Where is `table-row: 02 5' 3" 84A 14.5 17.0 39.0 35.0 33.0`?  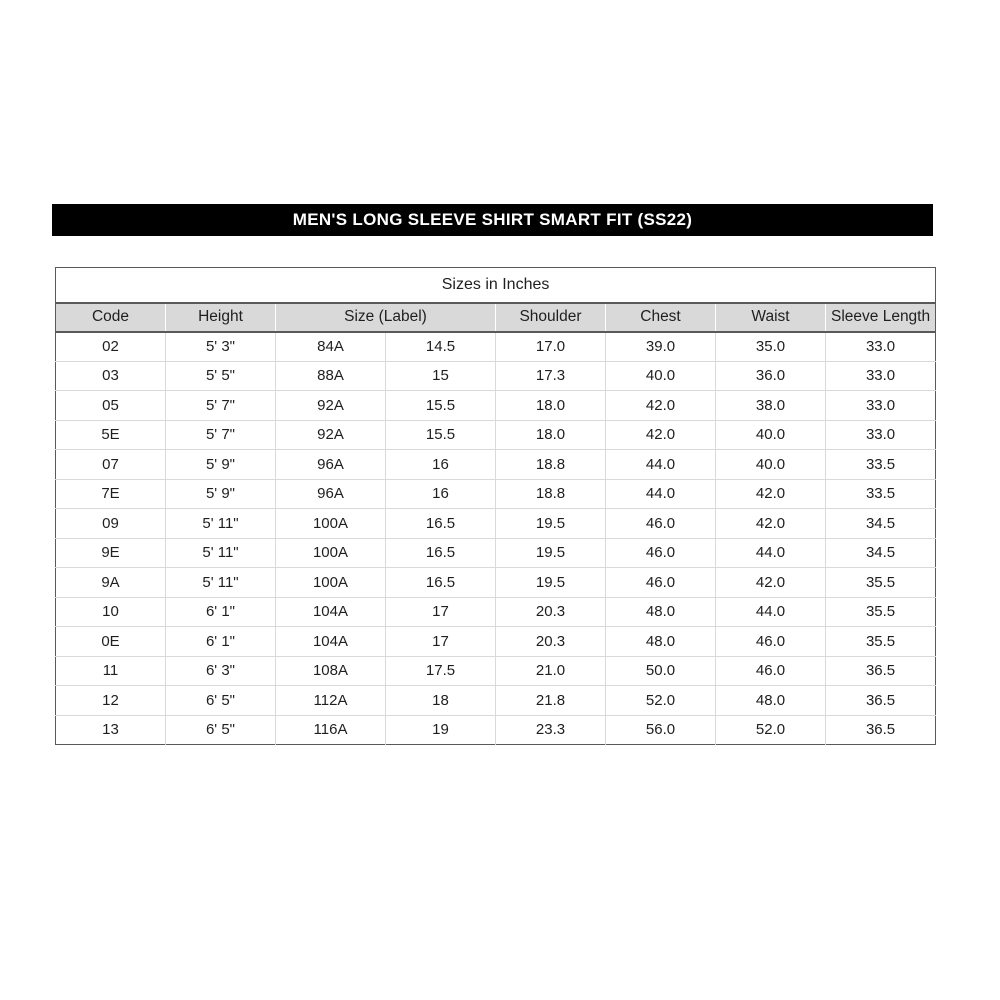 table-row: 02 5' 3" 84A 14.5 17.0 39.0 35.0 33.0 is located at coordinates (495, 346).